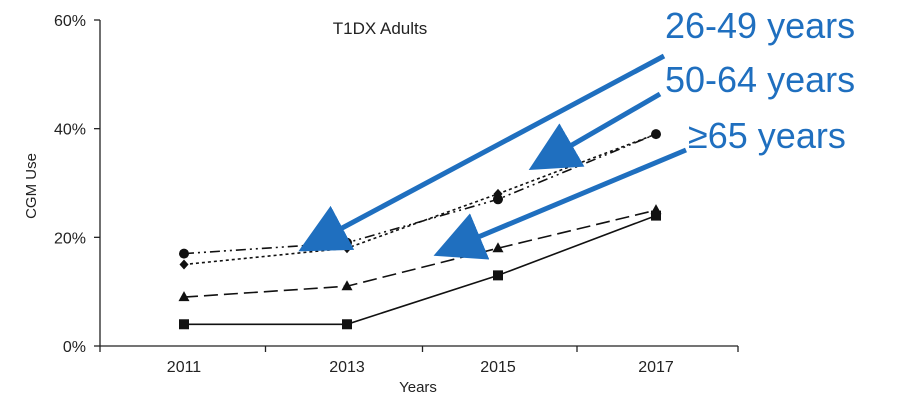  I want to click on y-axis-title: CGM Use, so click(31, 186).